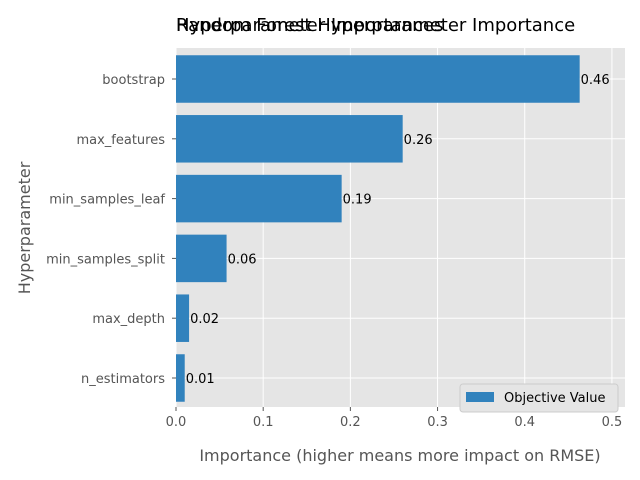 Image resolution: width=640 pixels, height=480 pixels. Describe the element at coordinates (437, 422) in the screenshot. I see `x-tick-label: 0.3` at that location.